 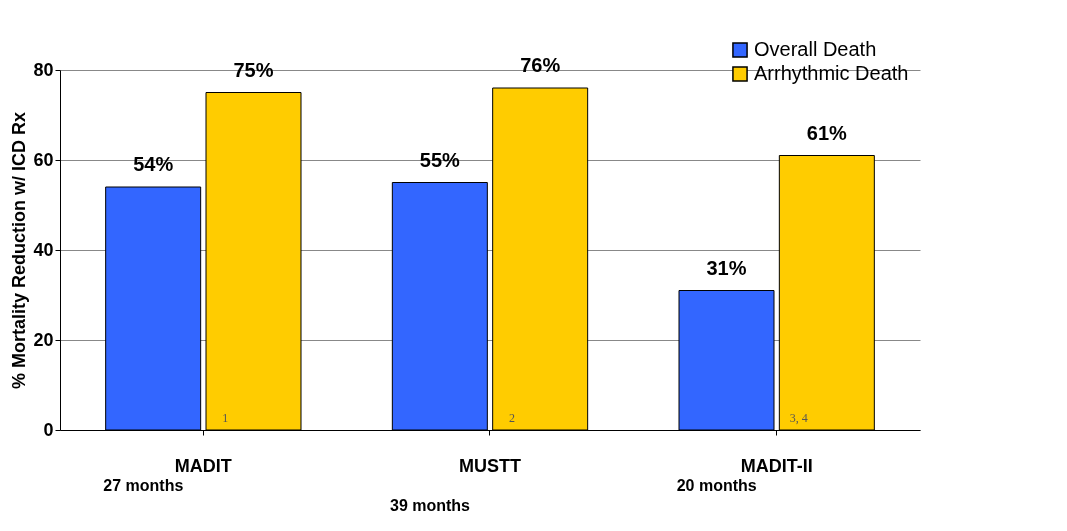 I want to click on data-label: 55%, so click(x=440, y=159).